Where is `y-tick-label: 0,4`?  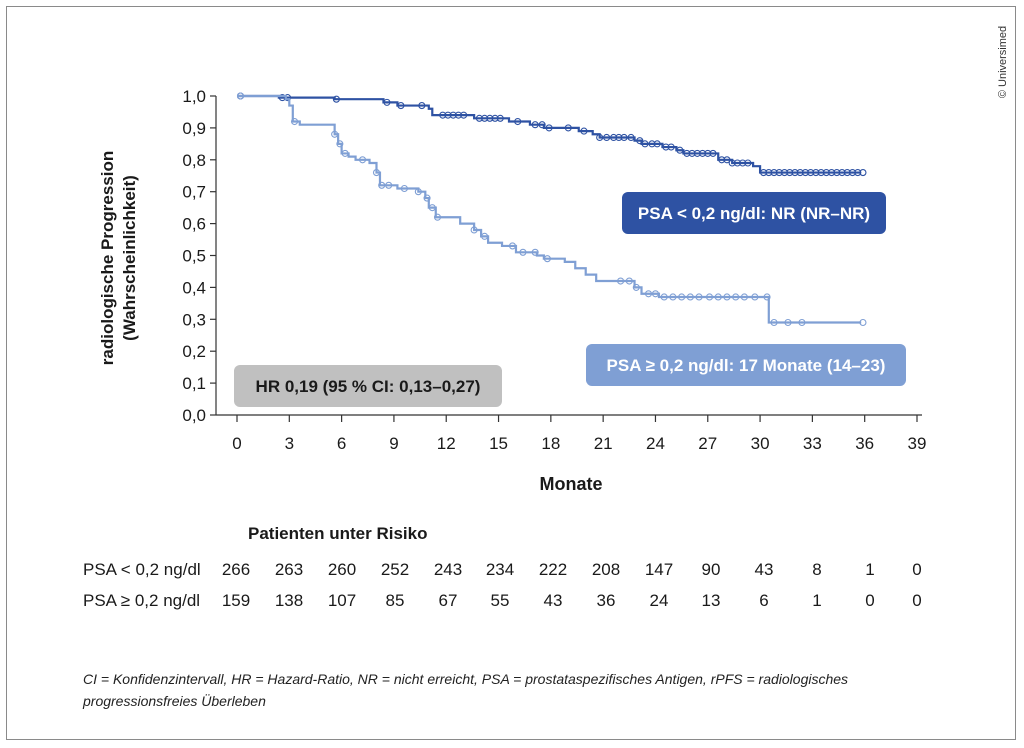
y-tick-label: 0,4 is located at coordinates (194, 287).